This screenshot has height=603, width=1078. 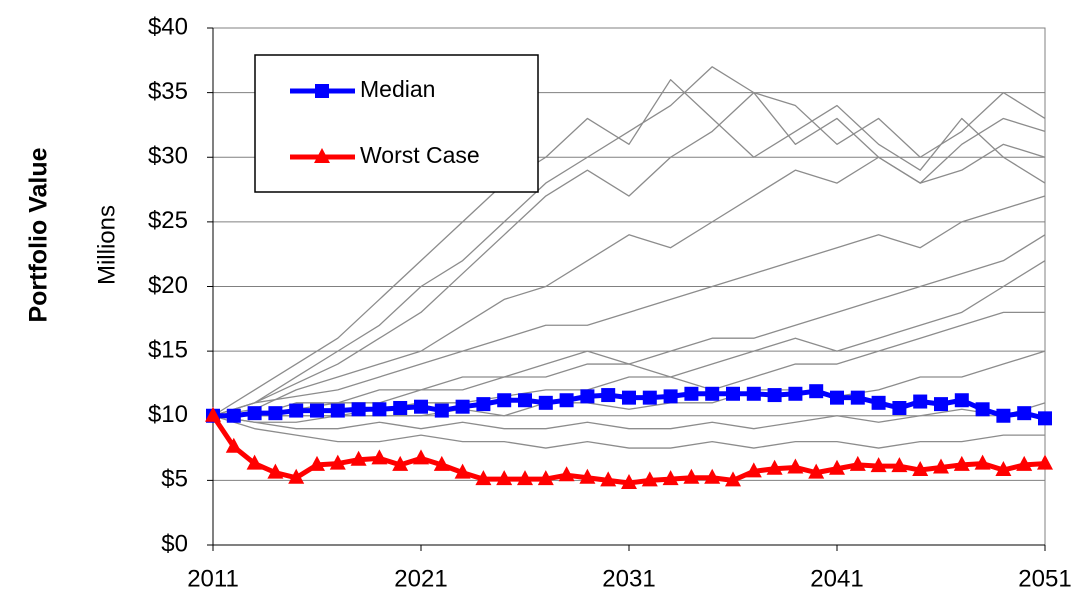 I want to click on legend-label: Worst Case, so click(x=420, y=155).